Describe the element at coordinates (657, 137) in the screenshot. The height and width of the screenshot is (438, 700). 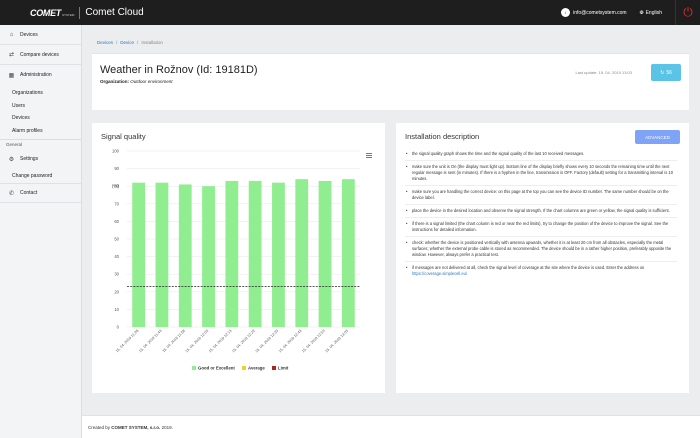
I see `advanced-button: ADVANCED` at that location.